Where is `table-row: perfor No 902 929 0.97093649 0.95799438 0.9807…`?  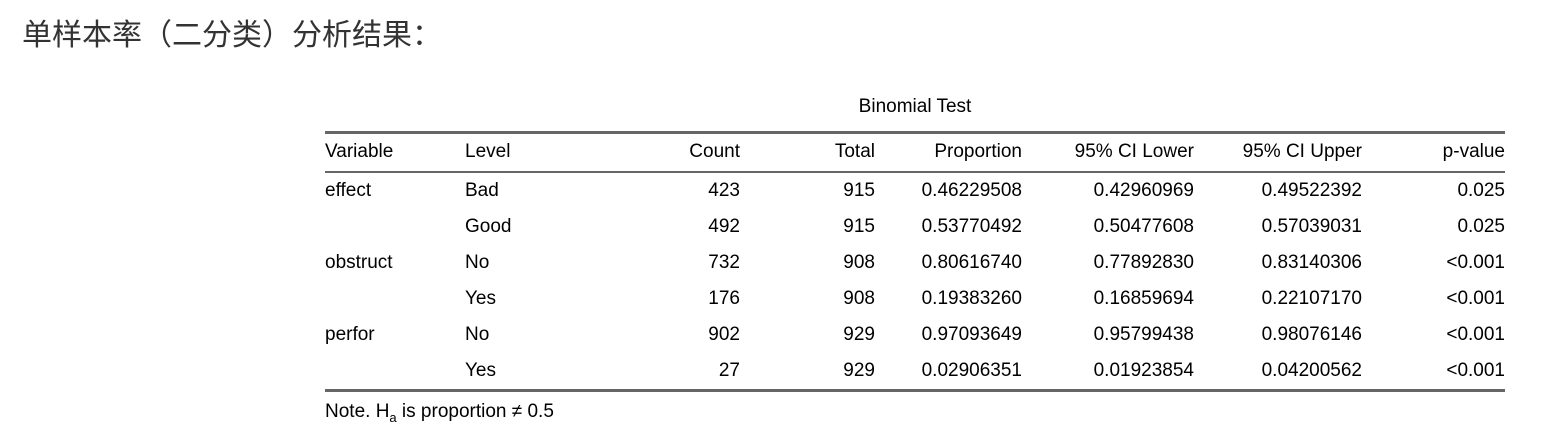
table-row: perfor No 902 929 0.97093649 0.95799438 0.9807… is located at coordinates (915, 335).